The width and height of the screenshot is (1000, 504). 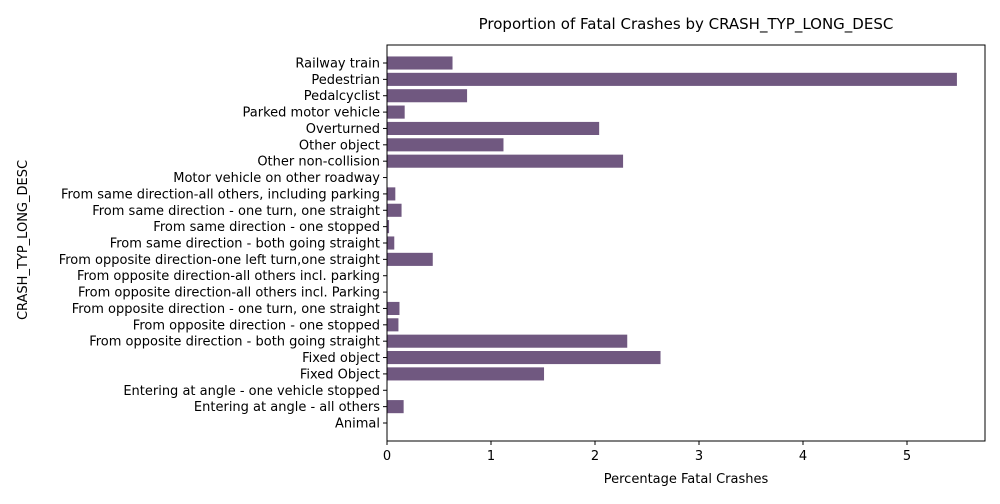 I want to click on y-tick-label: Fixed Object, so click(x=340, y=374).